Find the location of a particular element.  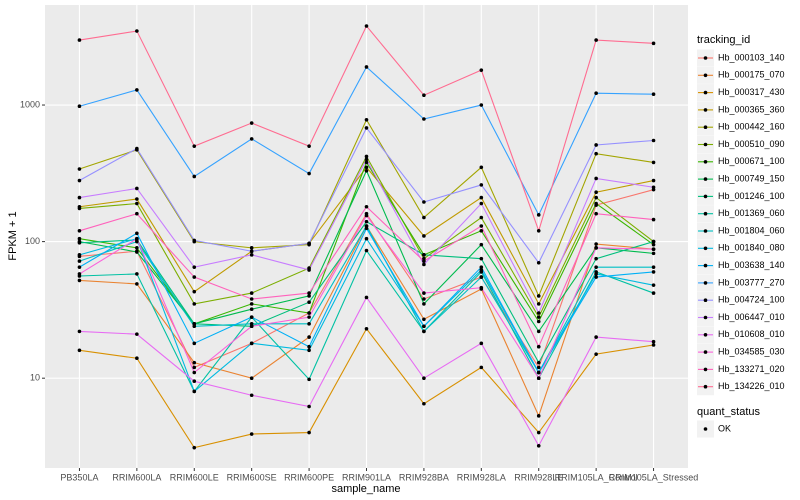

legend-label: Hb_133271_020 is located at coordinates (751, 369).